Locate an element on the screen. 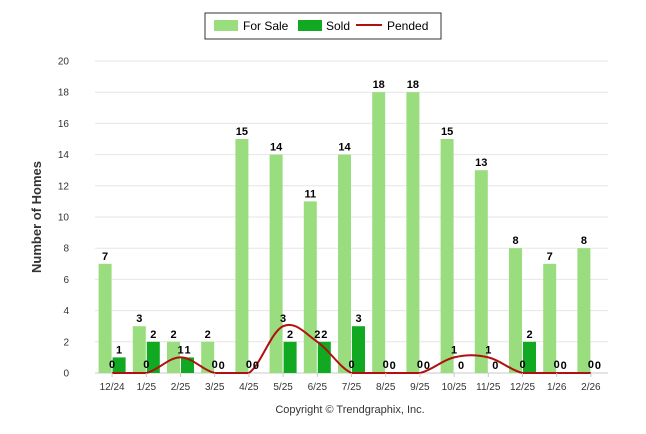 This screenshot has height=434, width=646. x-tick-label: 9/25 is located at coordinates (420, 387).